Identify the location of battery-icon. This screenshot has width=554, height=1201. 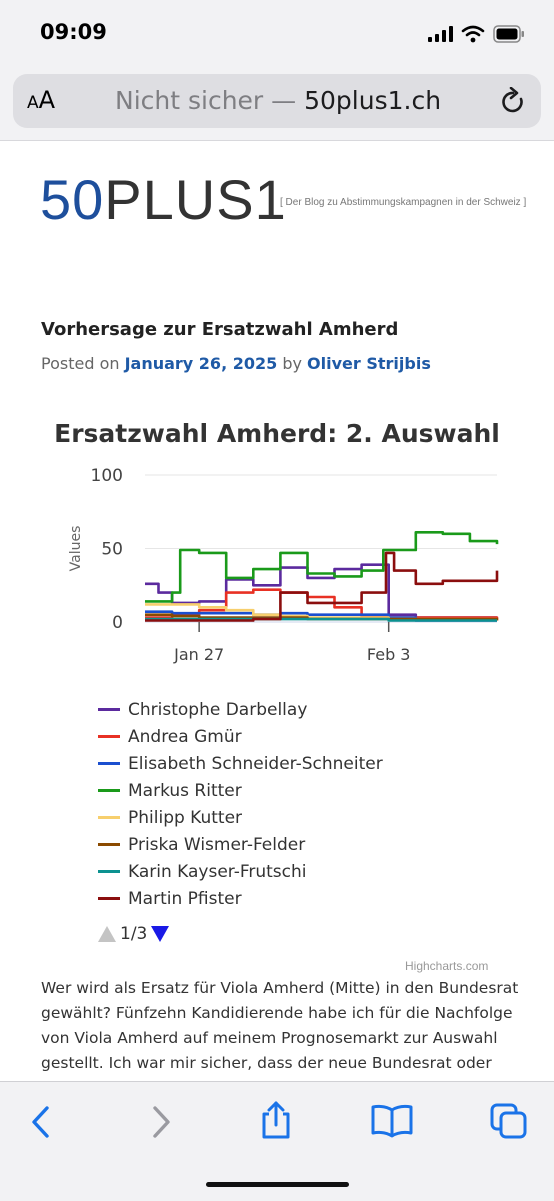
(508, 34).